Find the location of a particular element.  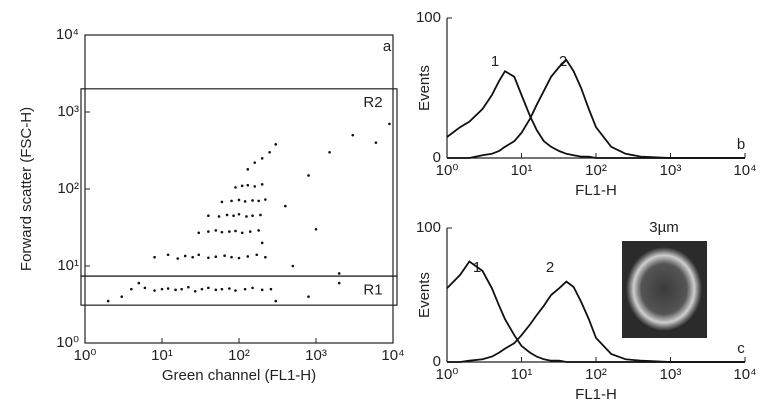

y-tick-label: 10³ is located at coordinates (68, 111).